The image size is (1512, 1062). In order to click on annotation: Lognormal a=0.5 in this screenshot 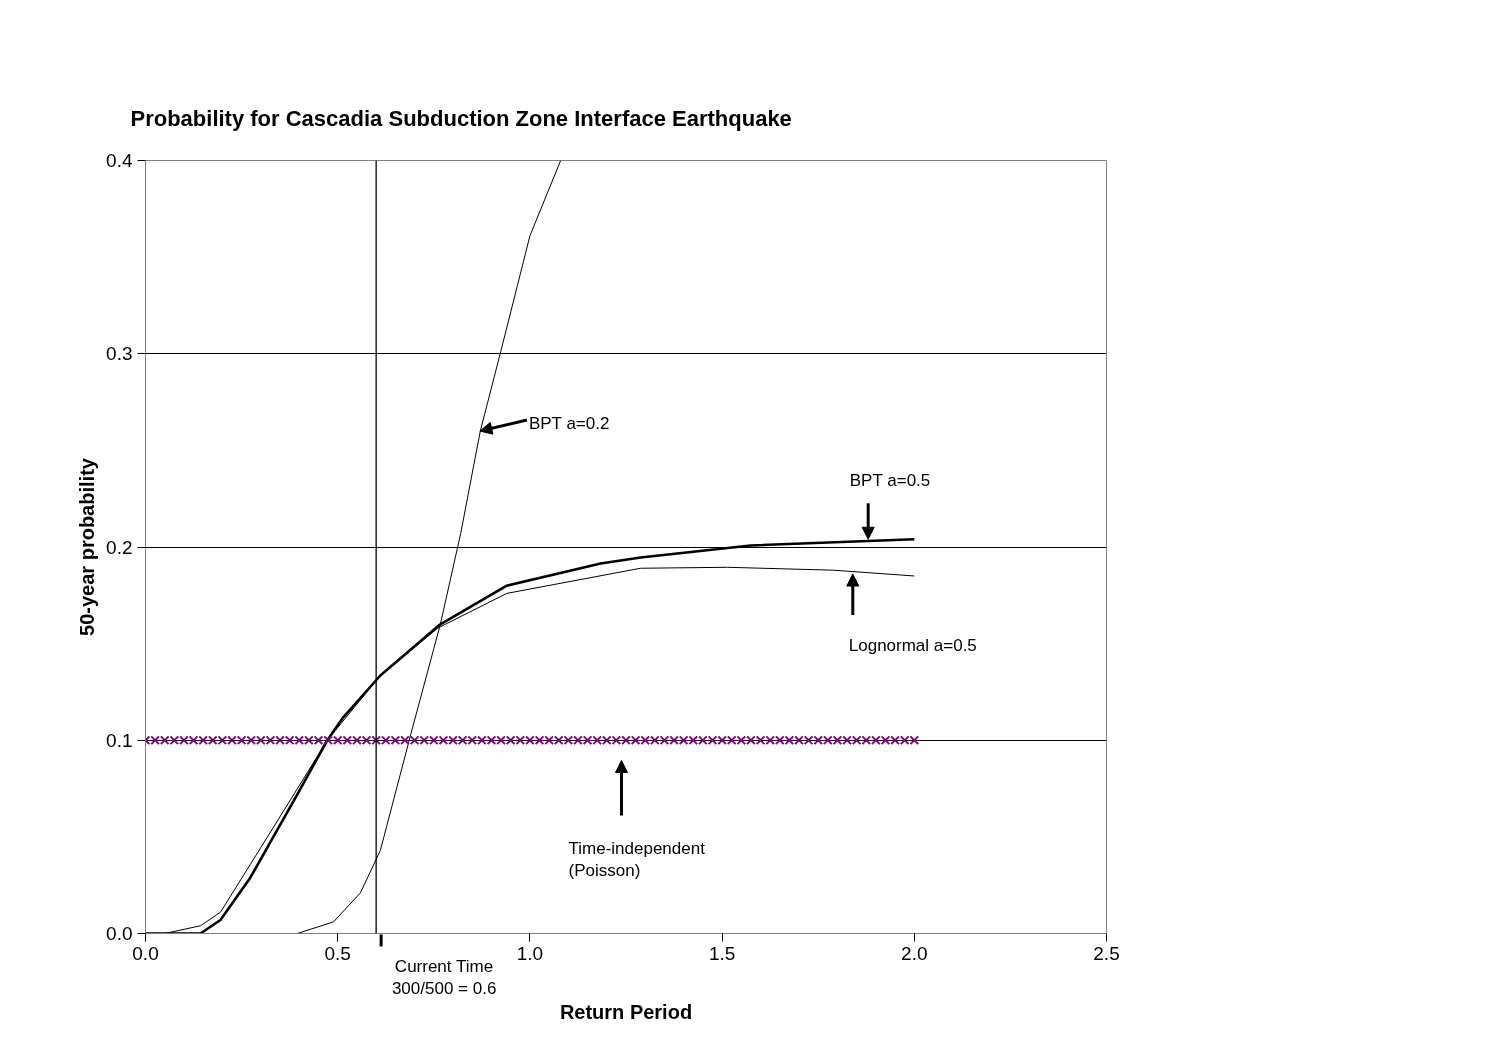, I will do `click(912, 645)`.